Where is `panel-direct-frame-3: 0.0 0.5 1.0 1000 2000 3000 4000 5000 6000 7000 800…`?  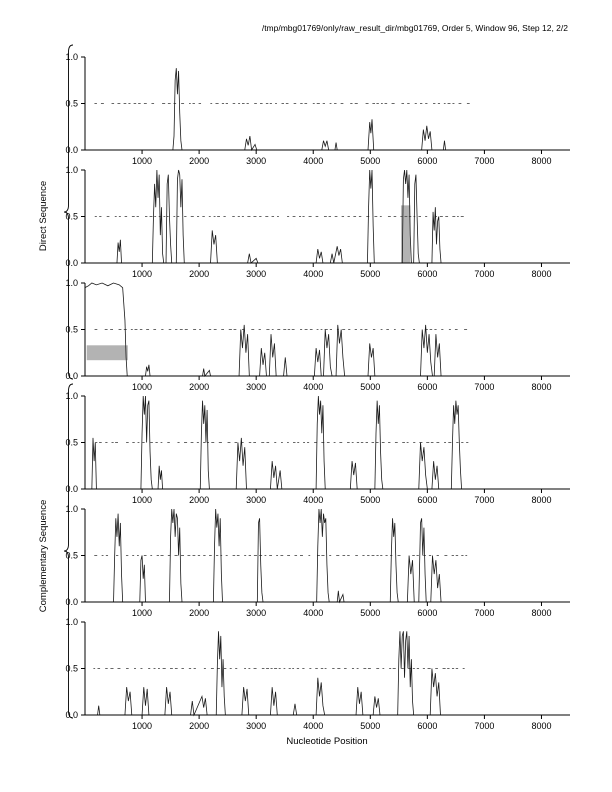
panel-direct-frame-3: 0.0 0.5 1.0 1000 2000 3000 4000 5000 6000 7000 800… is located at coordinates (317, 335).